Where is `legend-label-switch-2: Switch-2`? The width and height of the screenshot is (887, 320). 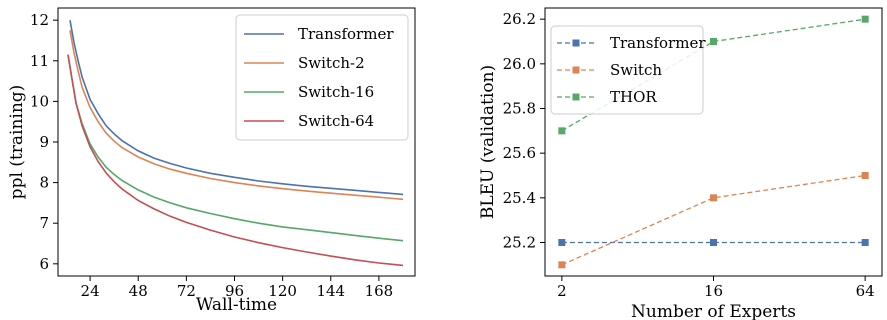
legend-label-switch-2: Switch-2 is located at coordinates (331, 63).